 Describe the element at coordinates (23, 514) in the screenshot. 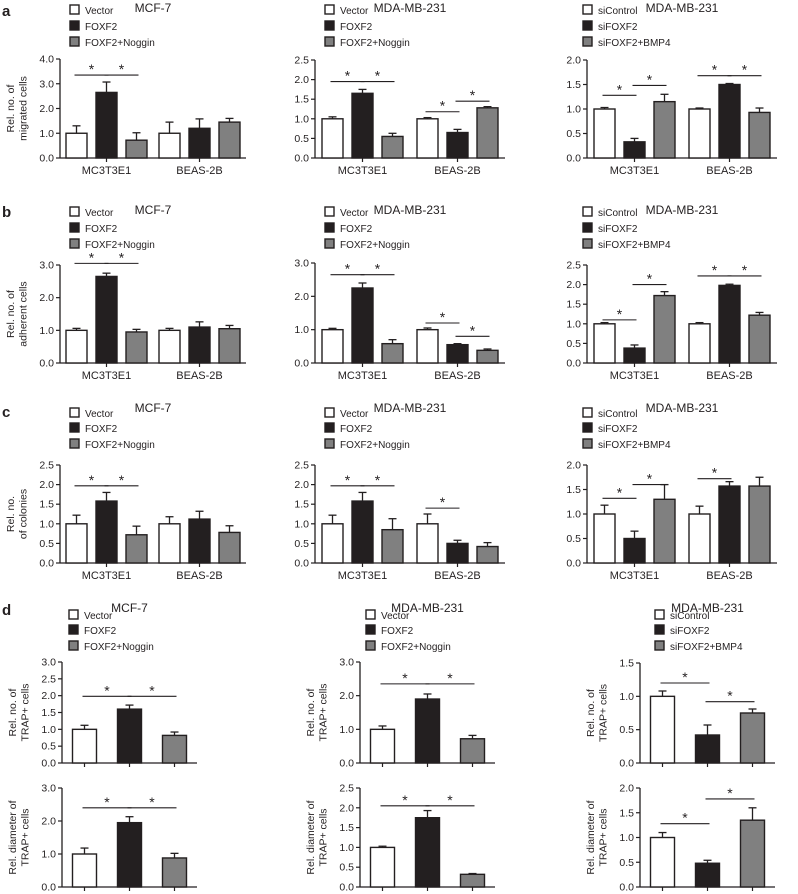

I see `y-axis-label-line: of colonies` at that location.